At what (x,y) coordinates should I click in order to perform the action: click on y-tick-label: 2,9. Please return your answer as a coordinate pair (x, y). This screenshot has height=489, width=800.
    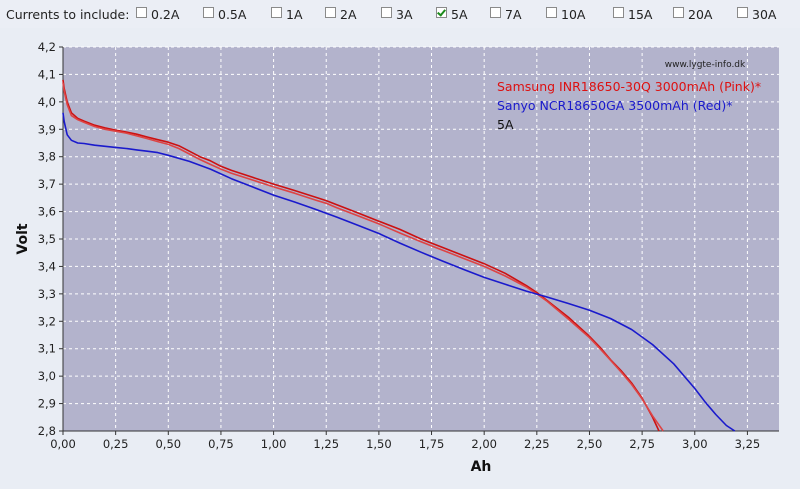
    Looking at the image, I should click on (47, 404).